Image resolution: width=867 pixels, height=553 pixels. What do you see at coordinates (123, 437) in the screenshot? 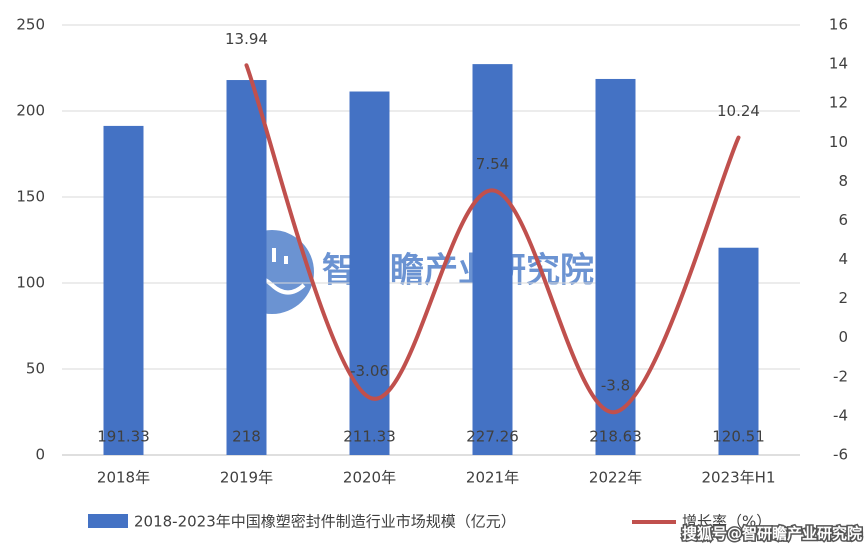
I see `bar-value-label: 191.33` at bounding box center [123, 437].